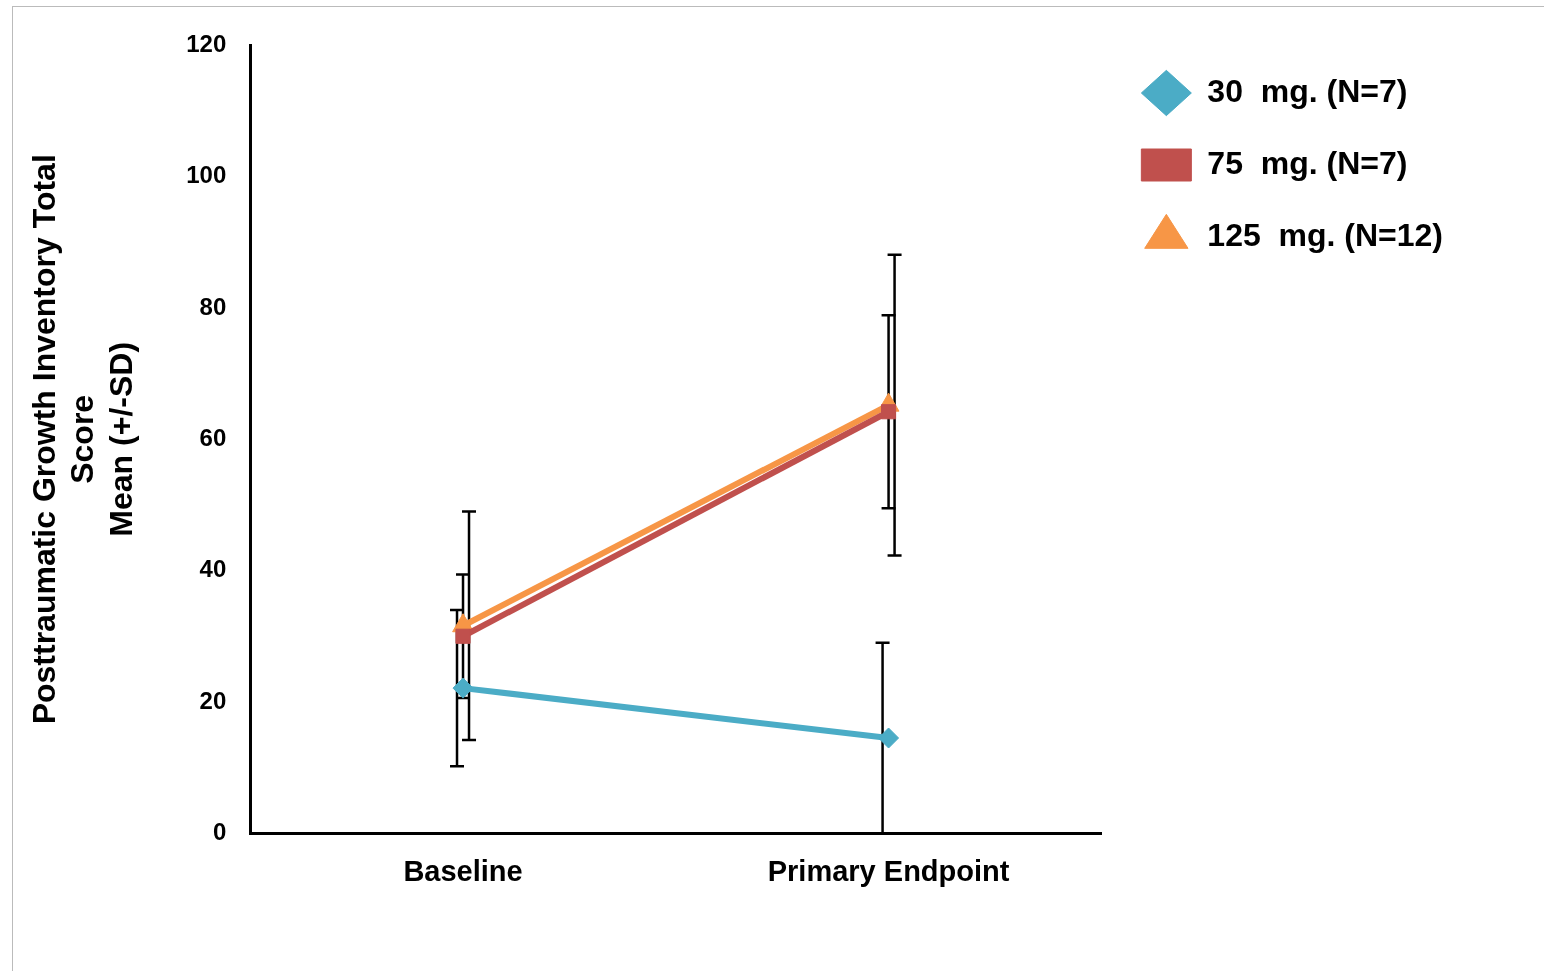  What do you see at coordinates (206, 175) in the screenshot?
I see `y-tick-label: 100` at bounding box center [206, 175].